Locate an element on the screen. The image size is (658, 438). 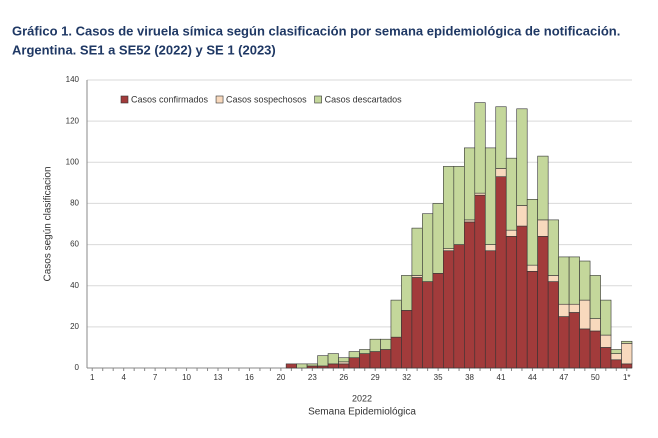
x-tick-label: 35 is located at coordinates (438, 377).